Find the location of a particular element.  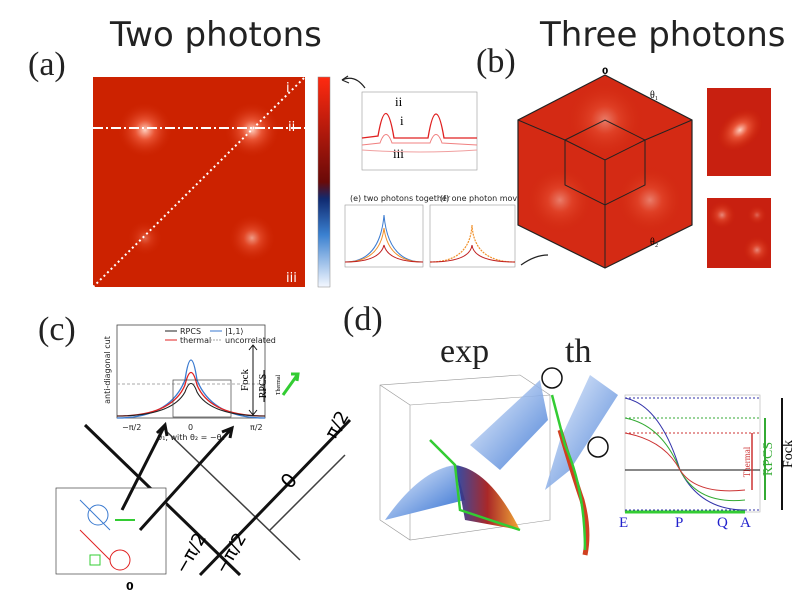

bracket-arrow is located at coordinates (253, 380).